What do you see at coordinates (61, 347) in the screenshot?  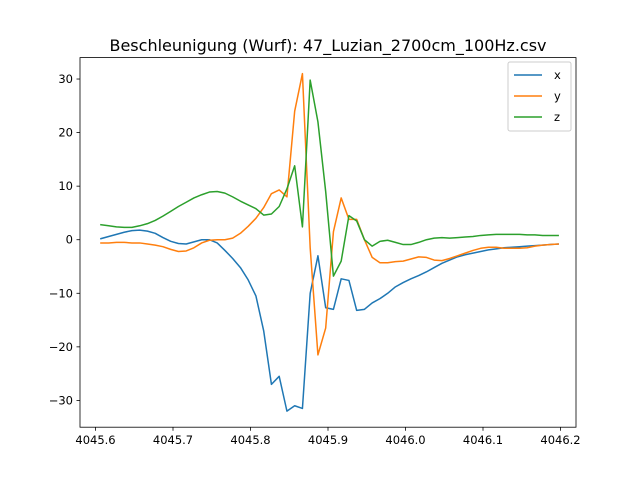 I see `y-tick-label: −20` at bounding box center [61, 347].